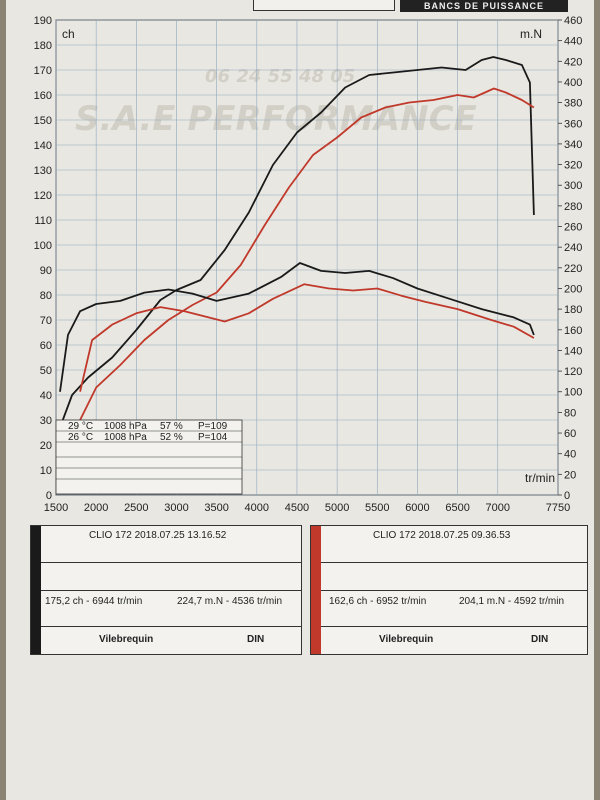 This screenshot has height=800, width=600. What do you see at coordinates (213, 437) in the screenshot?
I see `condition-p: P=104` at bounding box center [213, 437].